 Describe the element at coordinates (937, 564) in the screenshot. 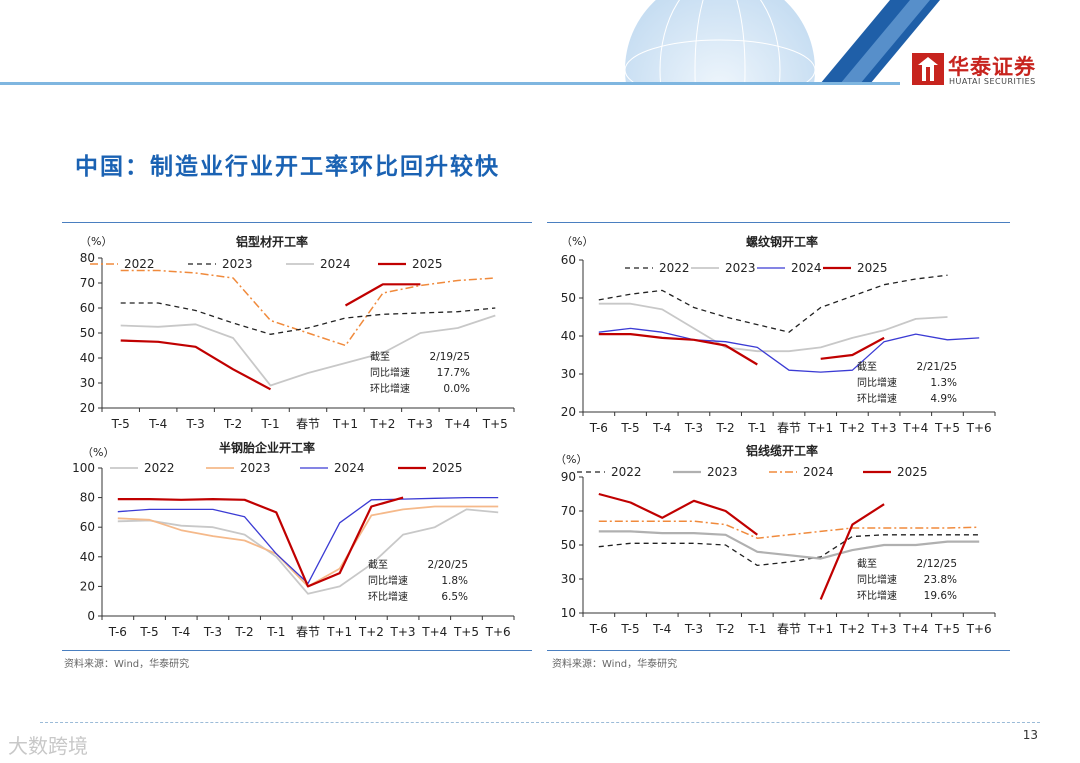

I see `annotation-value: 2/12/25` at that location.